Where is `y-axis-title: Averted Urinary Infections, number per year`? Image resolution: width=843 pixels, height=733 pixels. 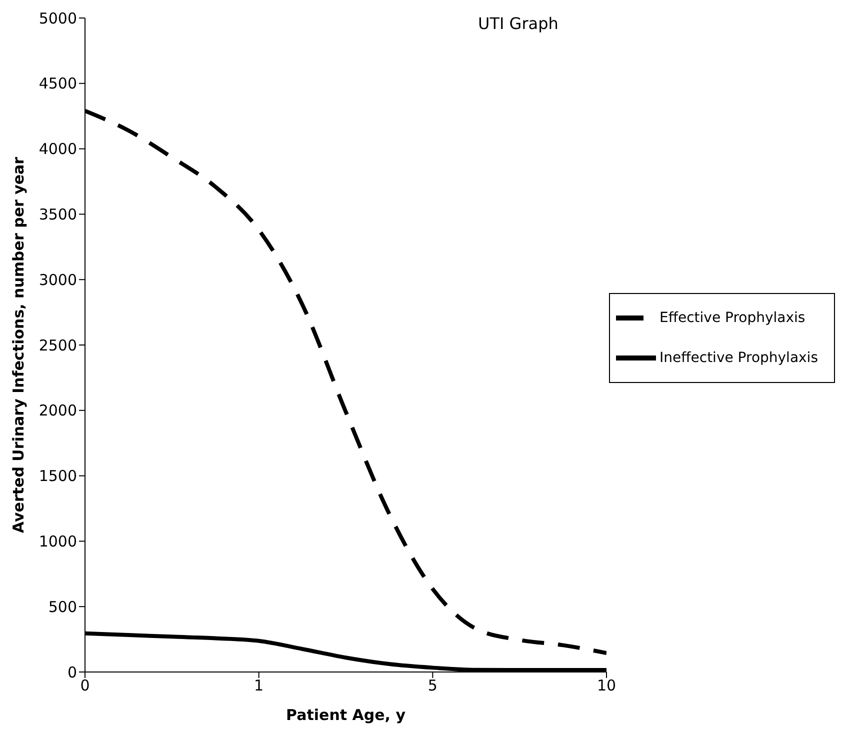
y-axis-title: Averted Urinary Infections, number per year is located at coordinates (18, 345).